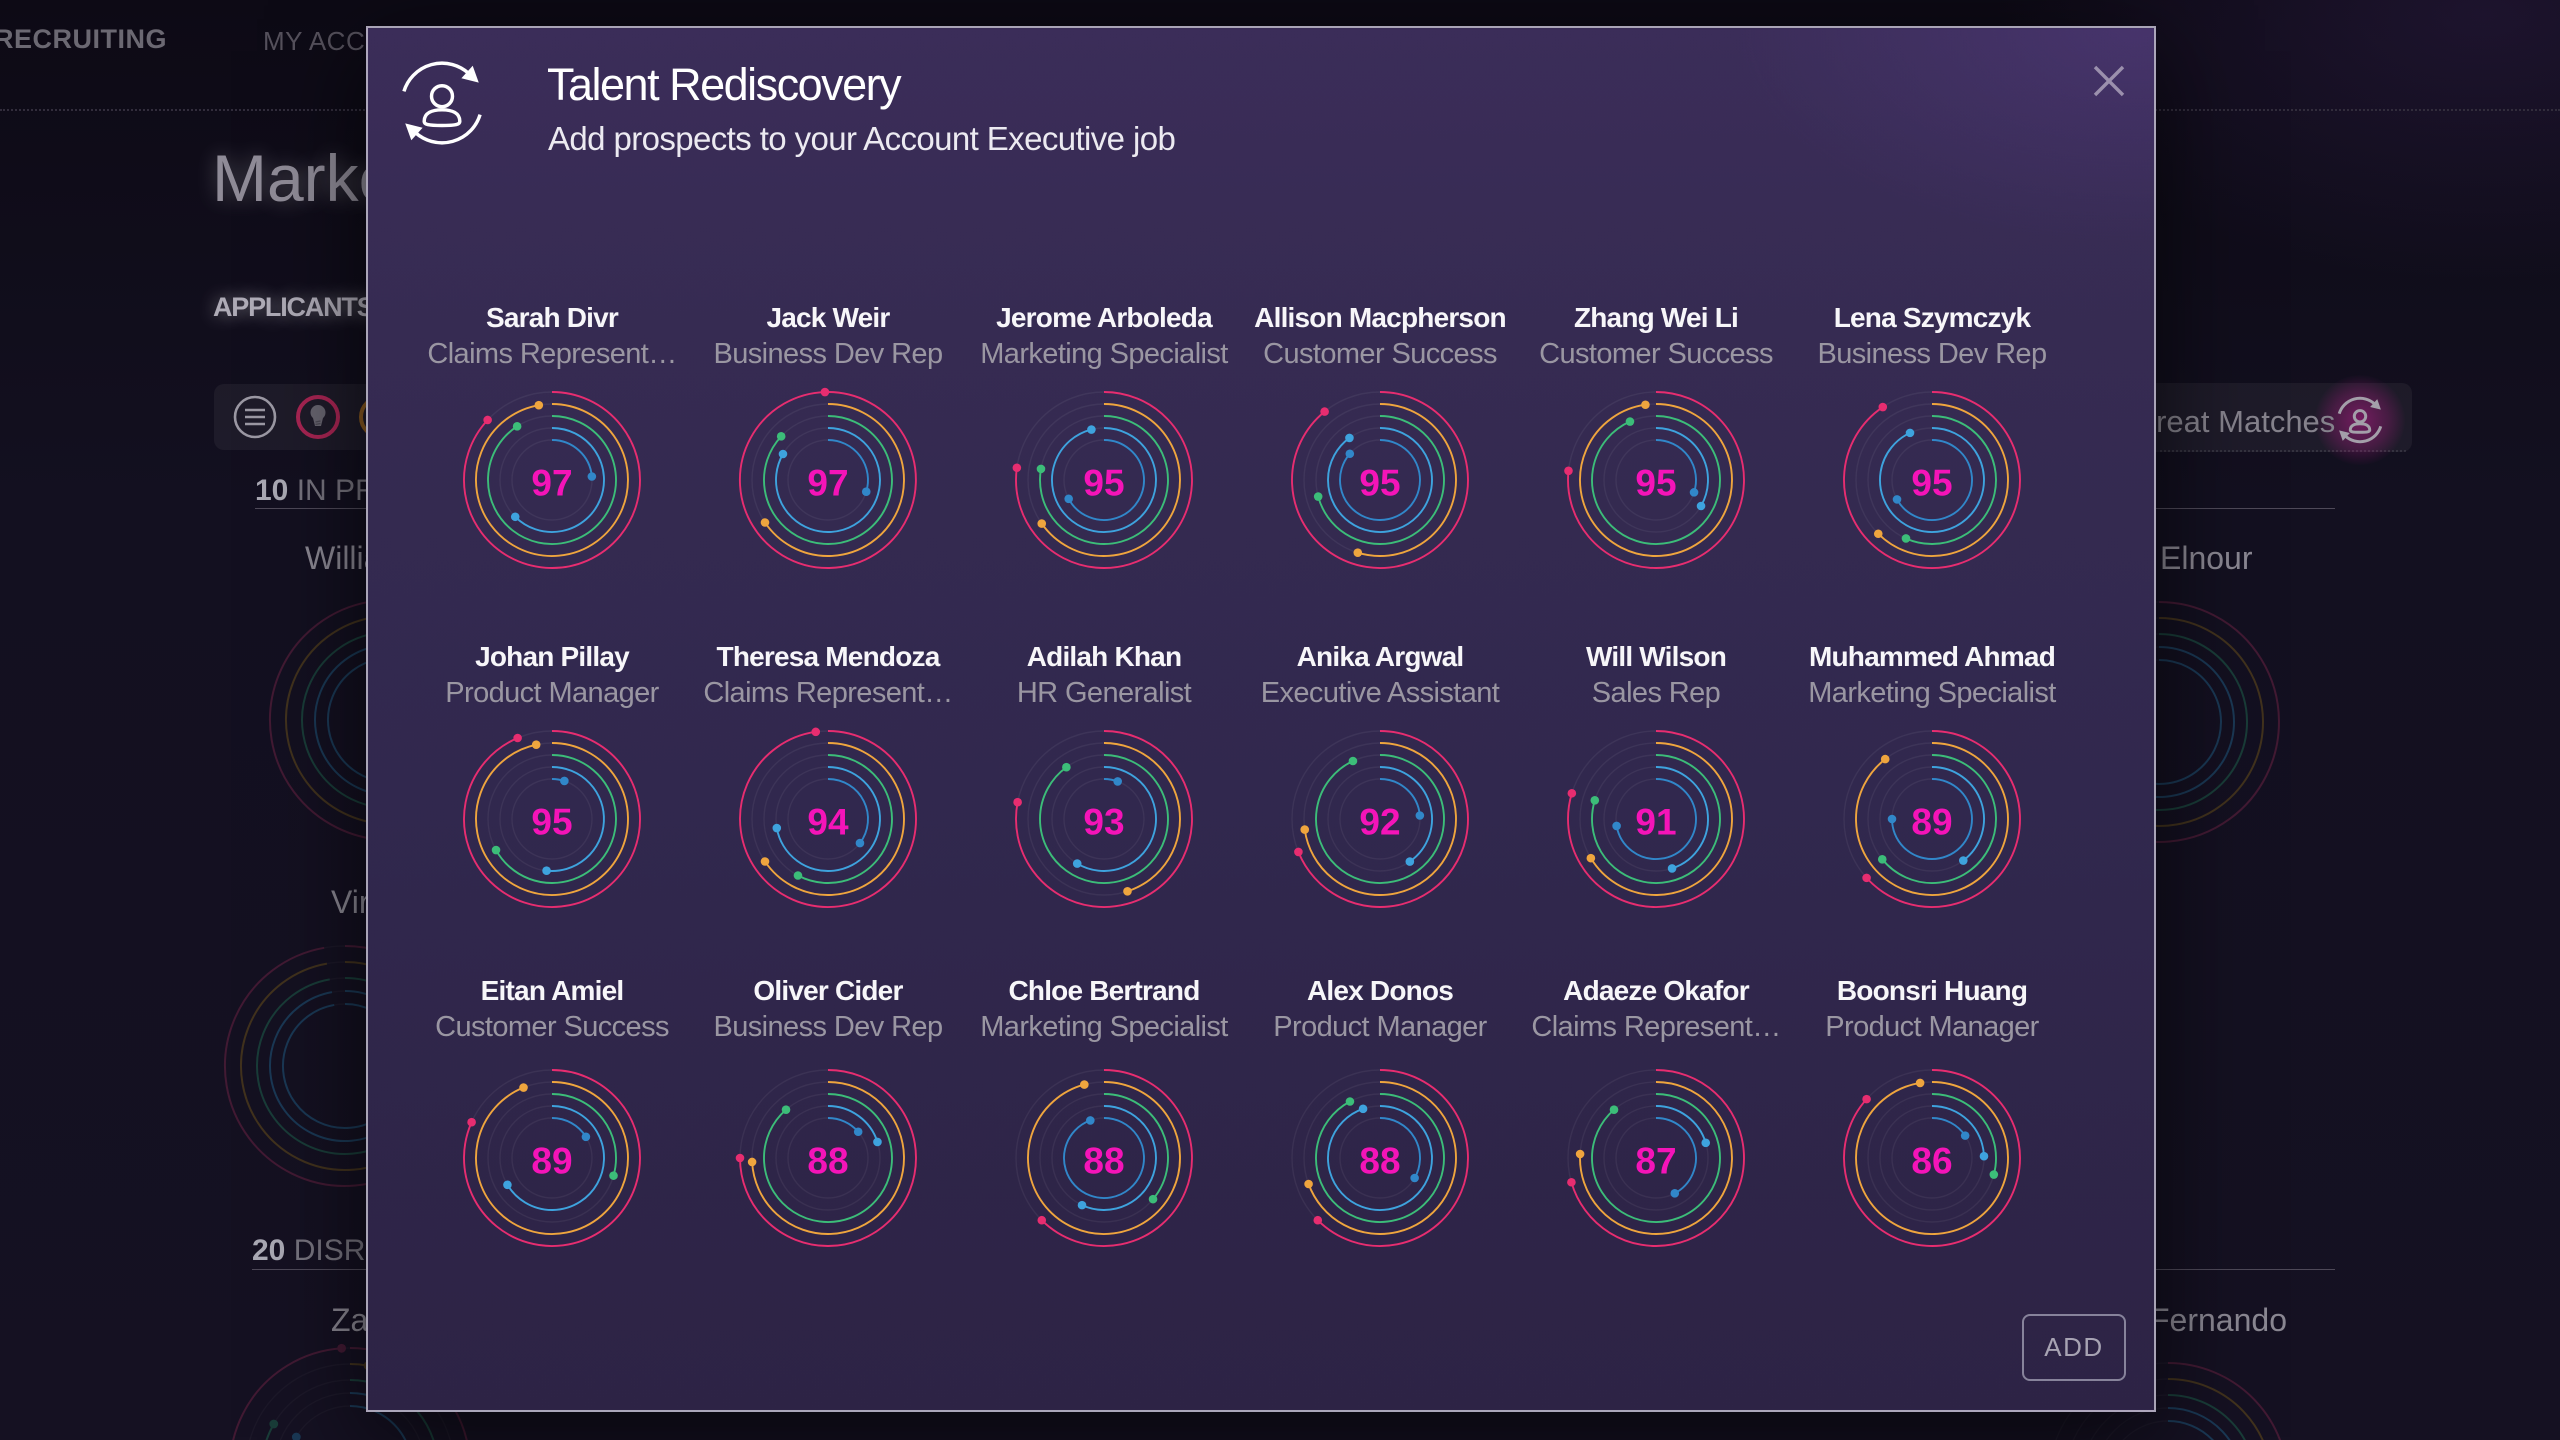 The image size is (2560, 1440). Describe the element at coordinates (1379, 822) in the screenshot. I see `svg-text: 92` at that location.